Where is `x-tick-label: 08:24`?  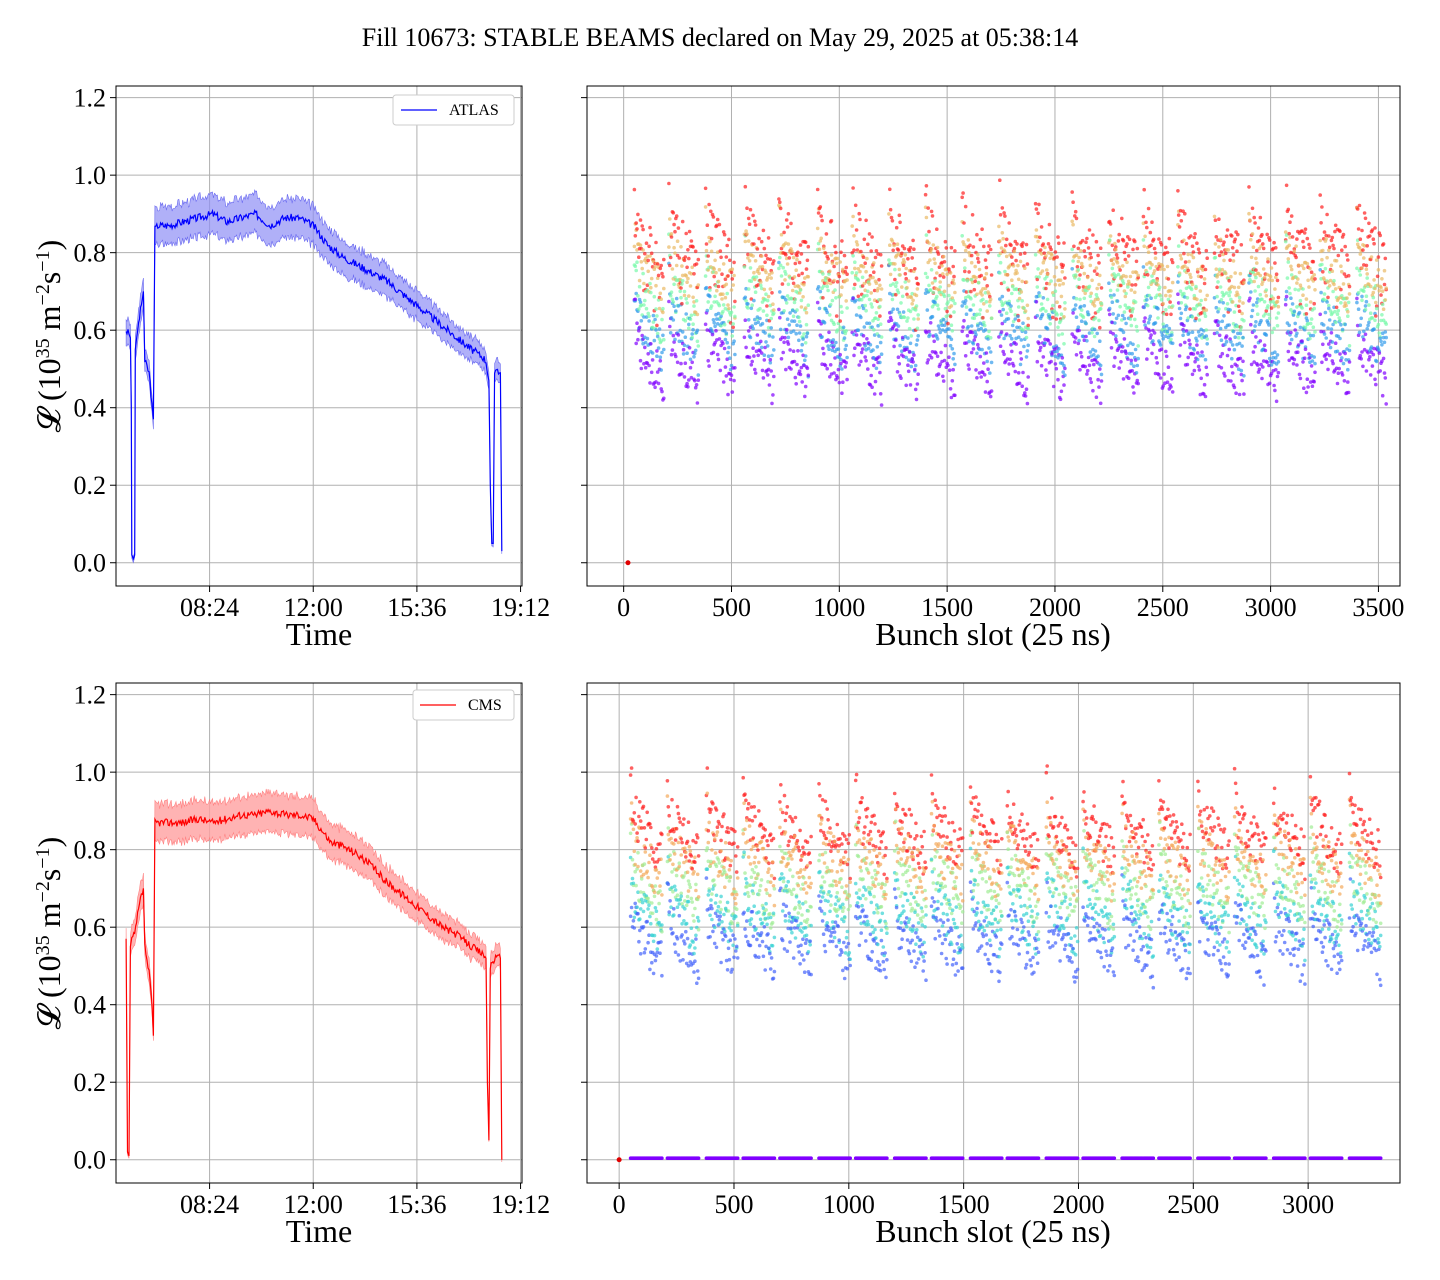
x-tick-label: 08:24 is located at coordinates (209, 607).